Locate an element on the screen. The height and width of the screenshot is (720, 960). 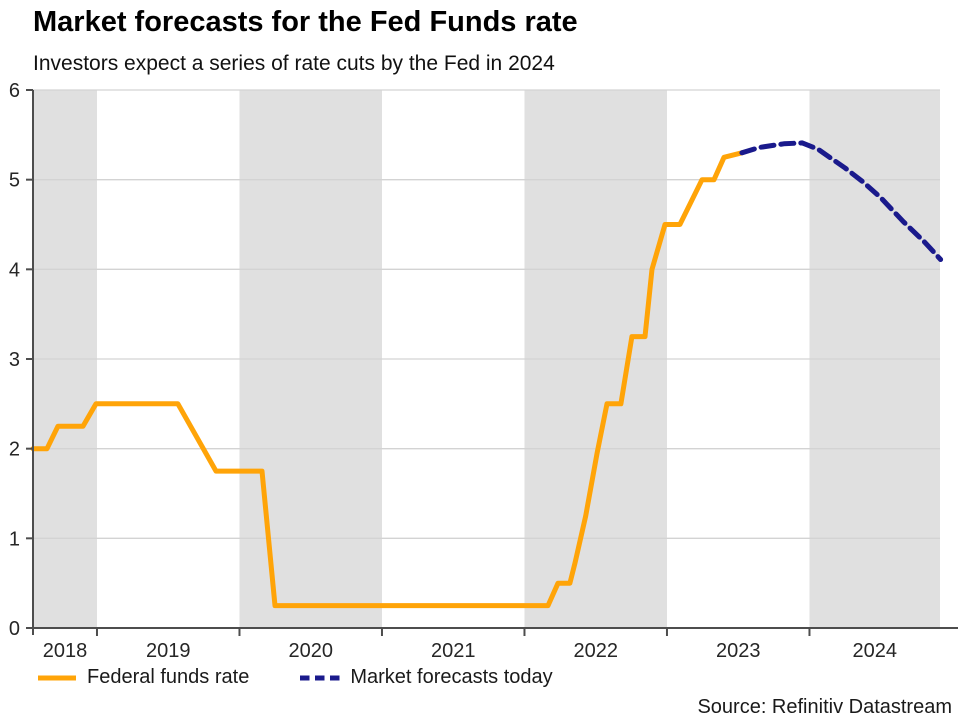
dashed-line-swatch-icon is located at coordinates (320, 677).